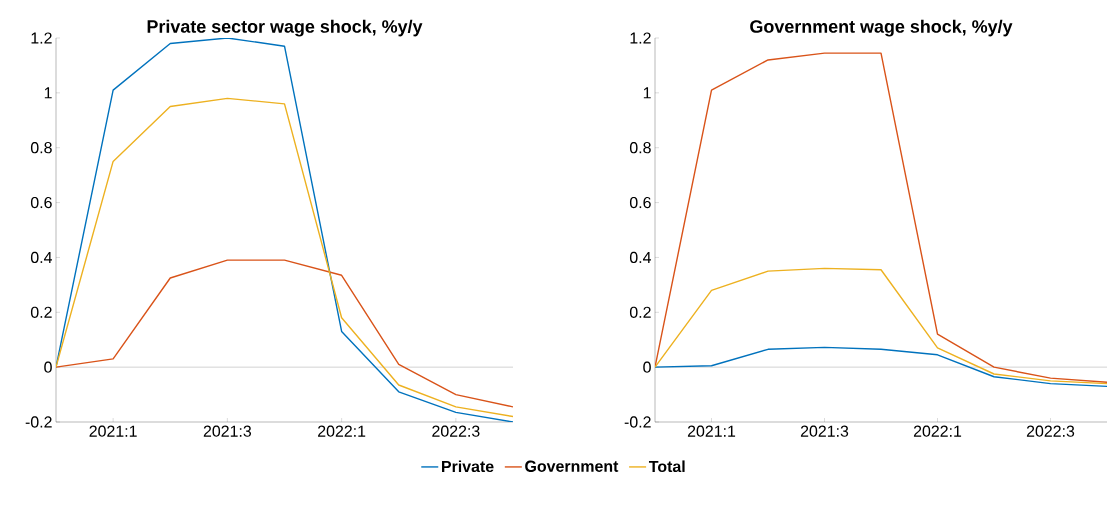 This screenshot has width=1109, height=508. I want to click on chart-title: Government wage shock, %y/y, so click(881, 28).